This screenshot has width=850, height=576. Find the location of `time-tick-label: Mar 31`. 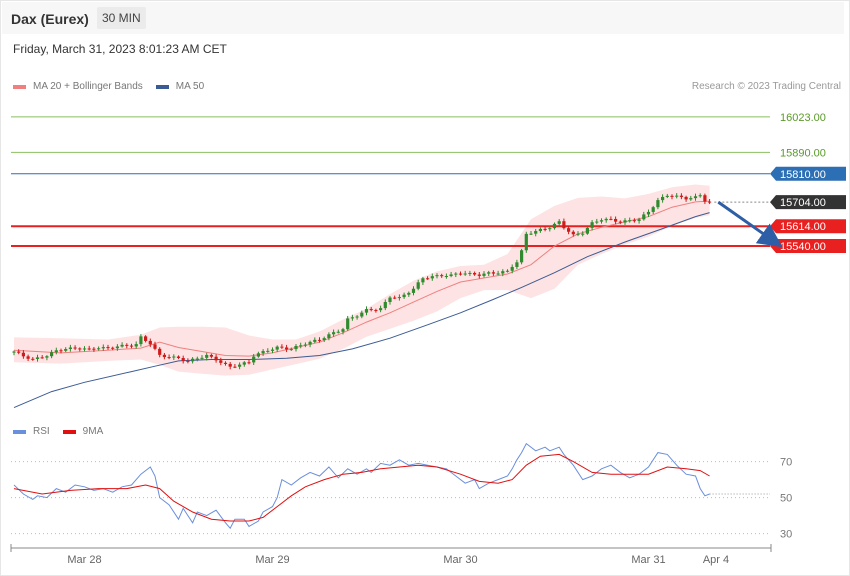

time-tick-label: Mar 31 is located at coordinates (648, 560).